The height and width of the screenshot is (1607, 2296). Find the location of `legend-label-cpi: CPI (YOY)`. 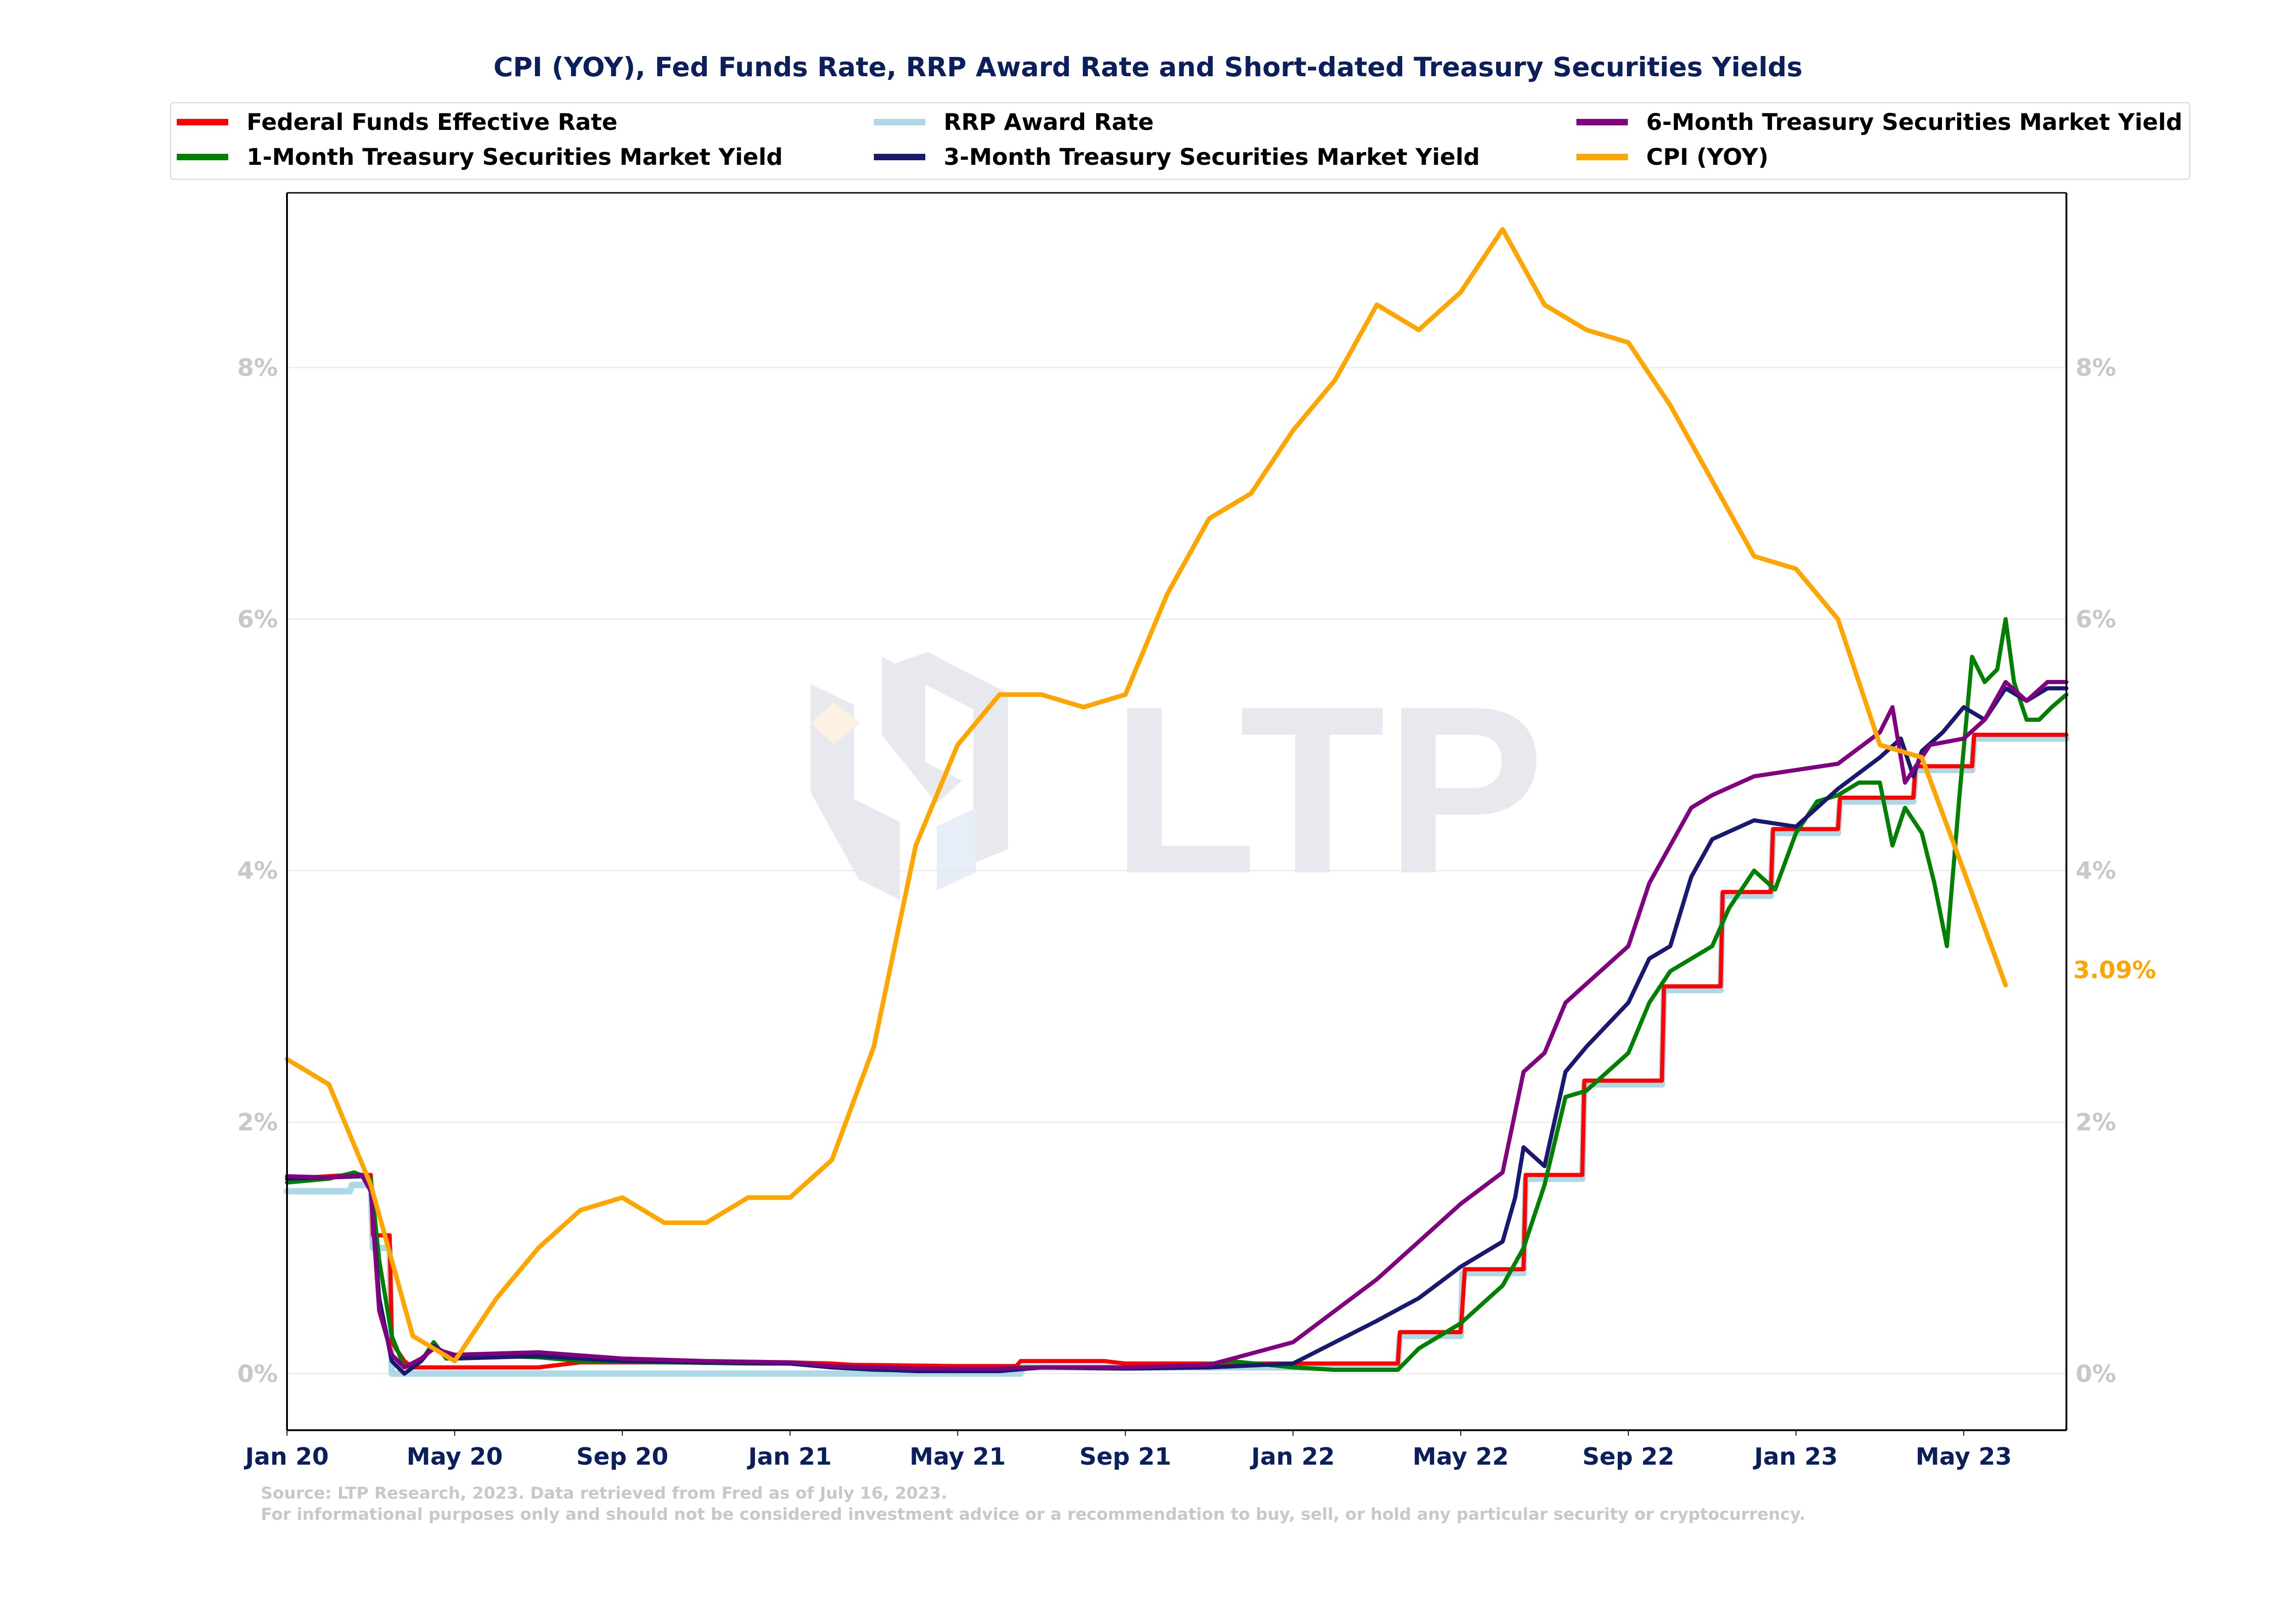

legend-label-cpi: CPI (YOY) is located at coordinates (1707, 157).